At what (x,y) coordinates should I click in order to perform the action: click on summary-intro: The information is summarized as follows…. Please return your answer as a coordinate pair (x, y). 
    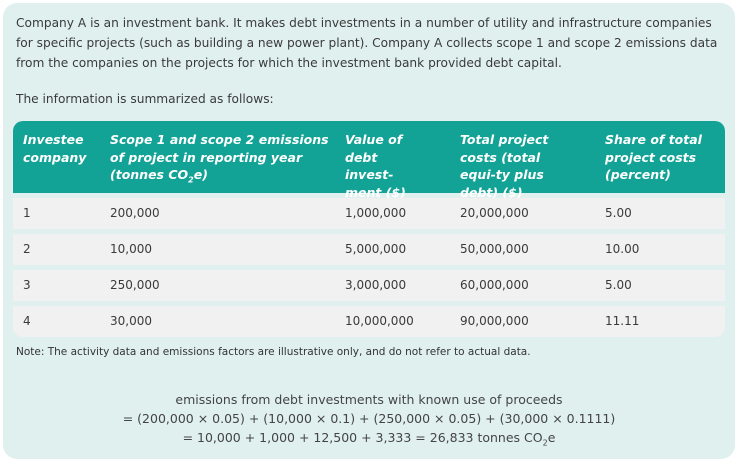
    Looking at the image, I should click on (145, 99).